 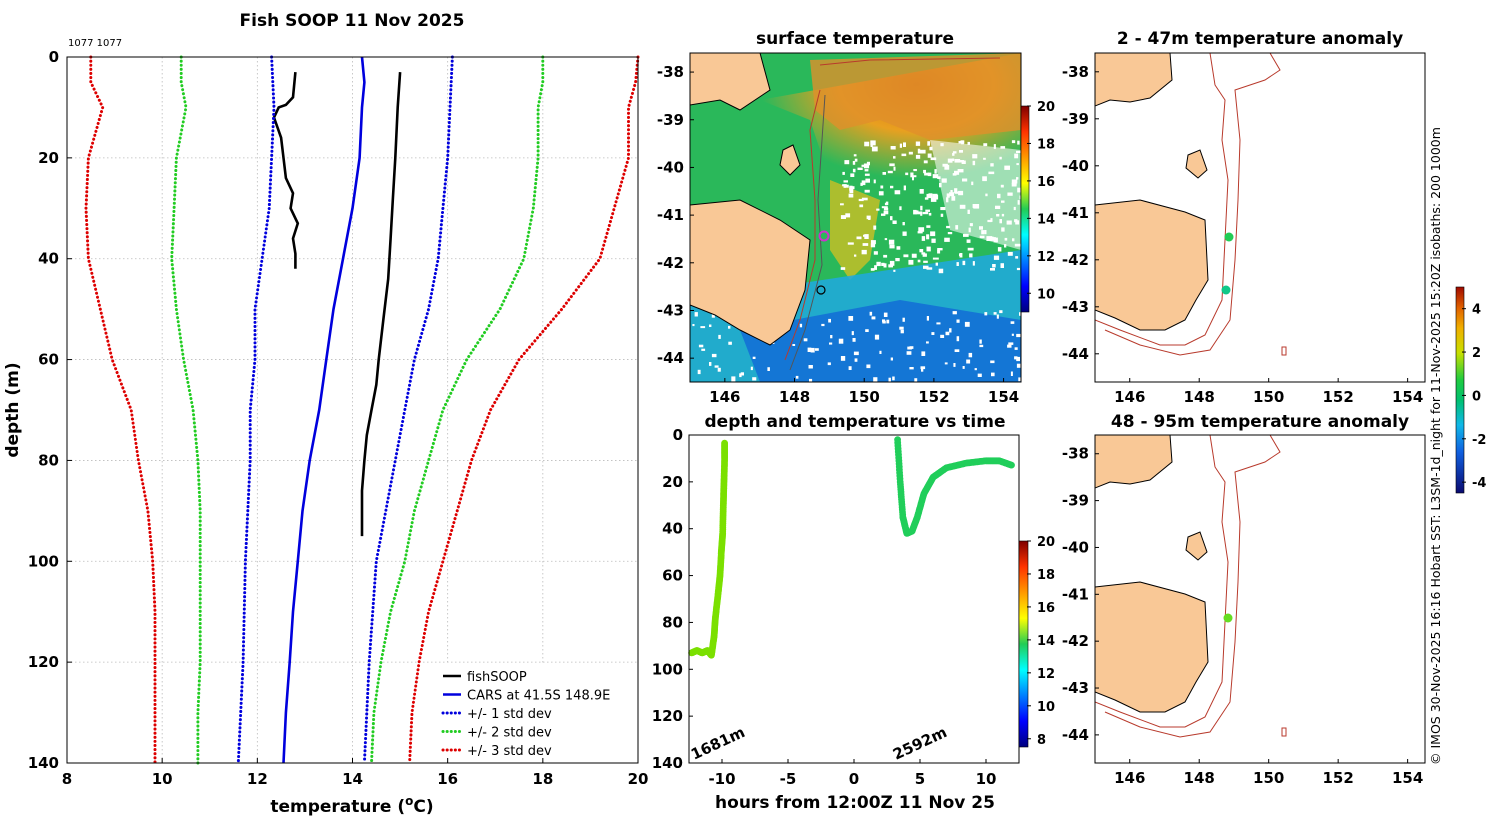 I want to click on ts-colorbar-ticks: 20 18 16 14 12 10 8, so click(x=1041, y=641).